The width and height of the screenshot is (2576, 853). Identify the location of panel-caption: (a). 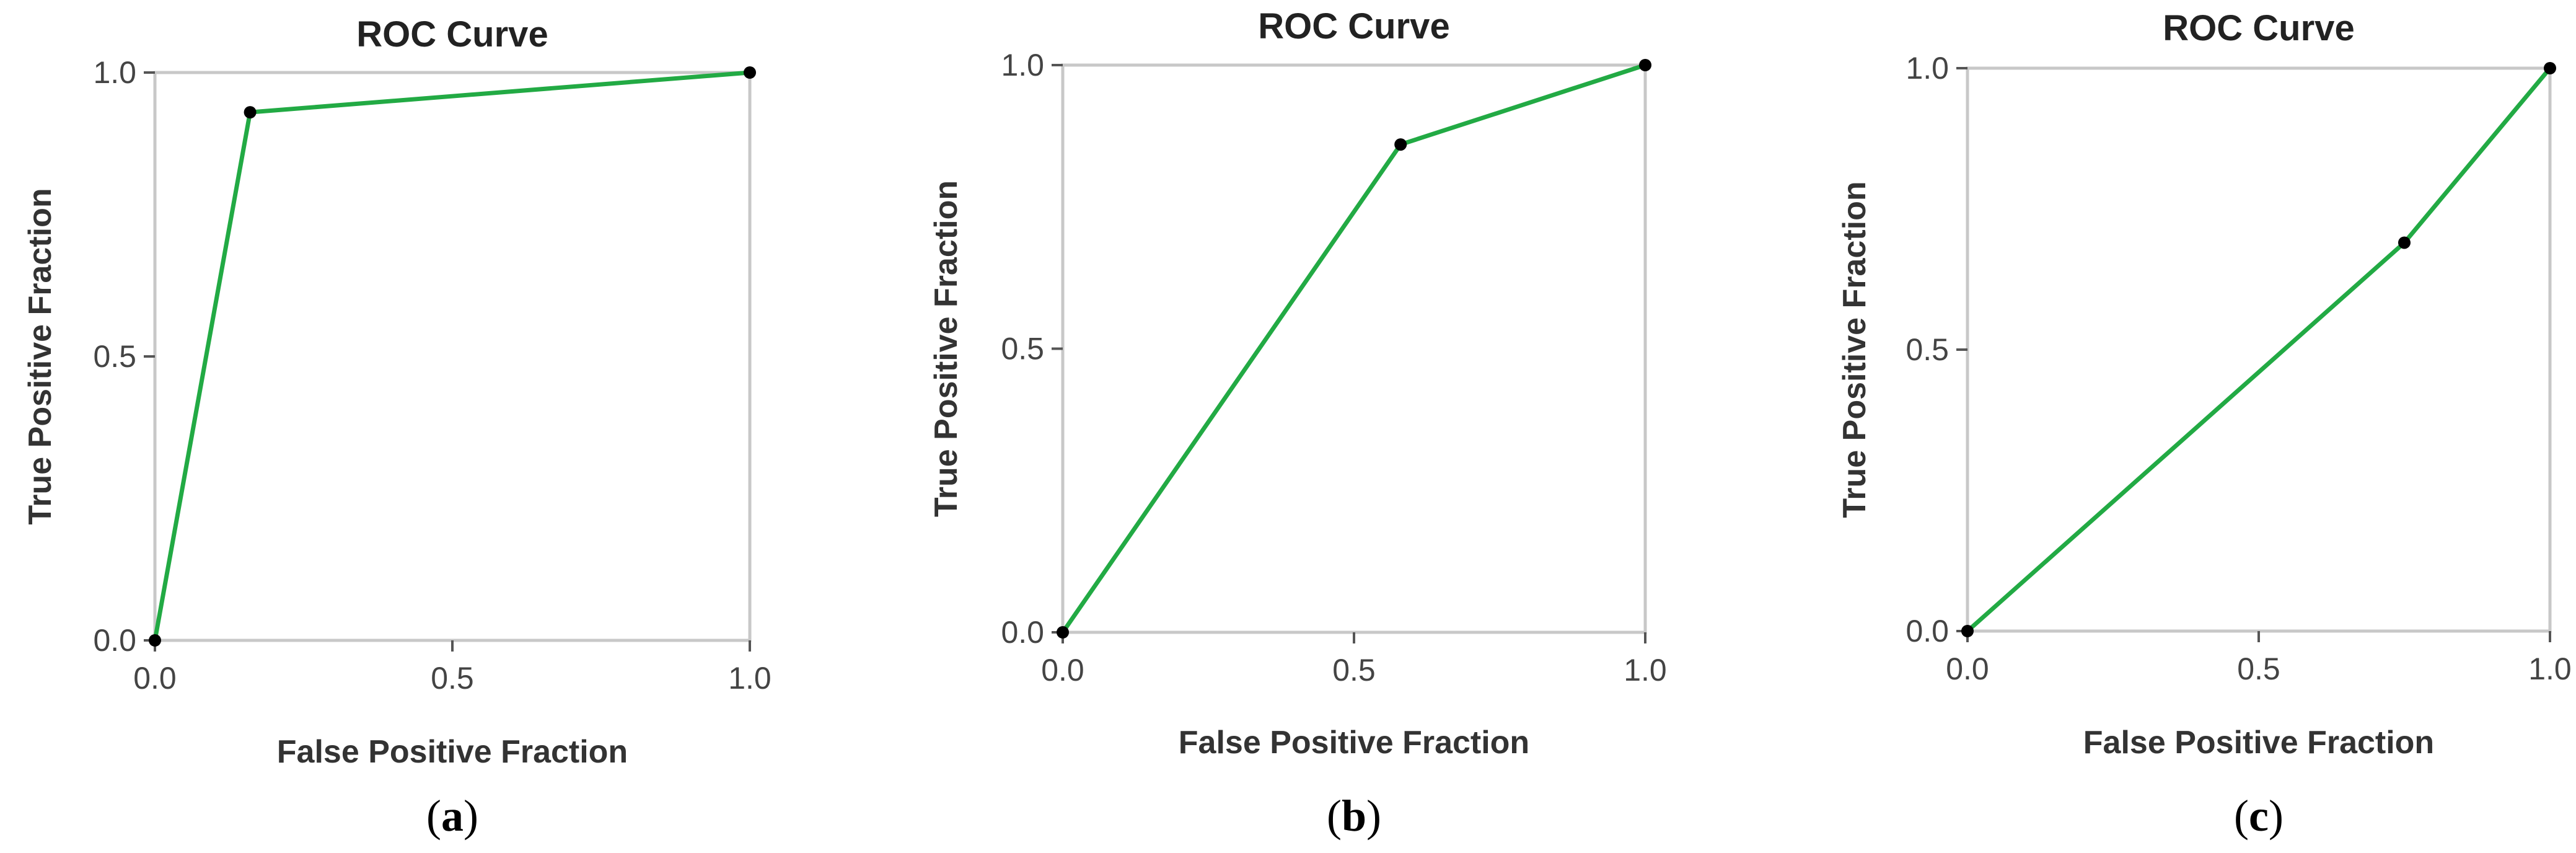
(452, 816).